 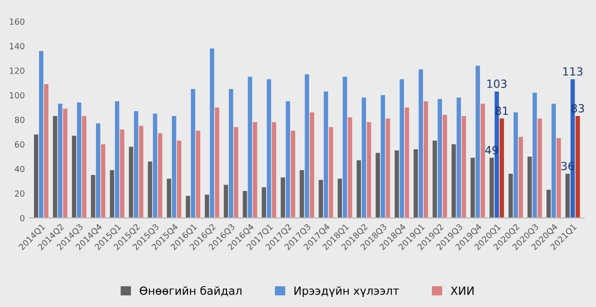 I want to click on y-tick-label: 40, so click(x=19, y=169).